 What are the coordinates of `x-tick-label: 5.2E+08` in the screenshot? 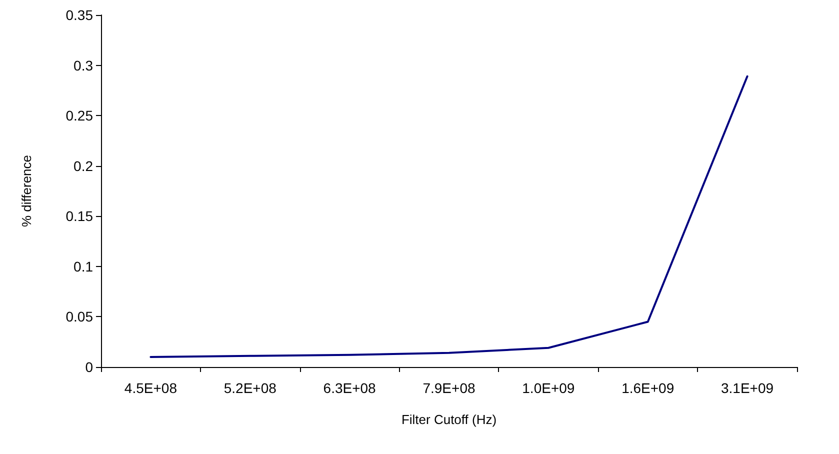 It's located at (250, 388).